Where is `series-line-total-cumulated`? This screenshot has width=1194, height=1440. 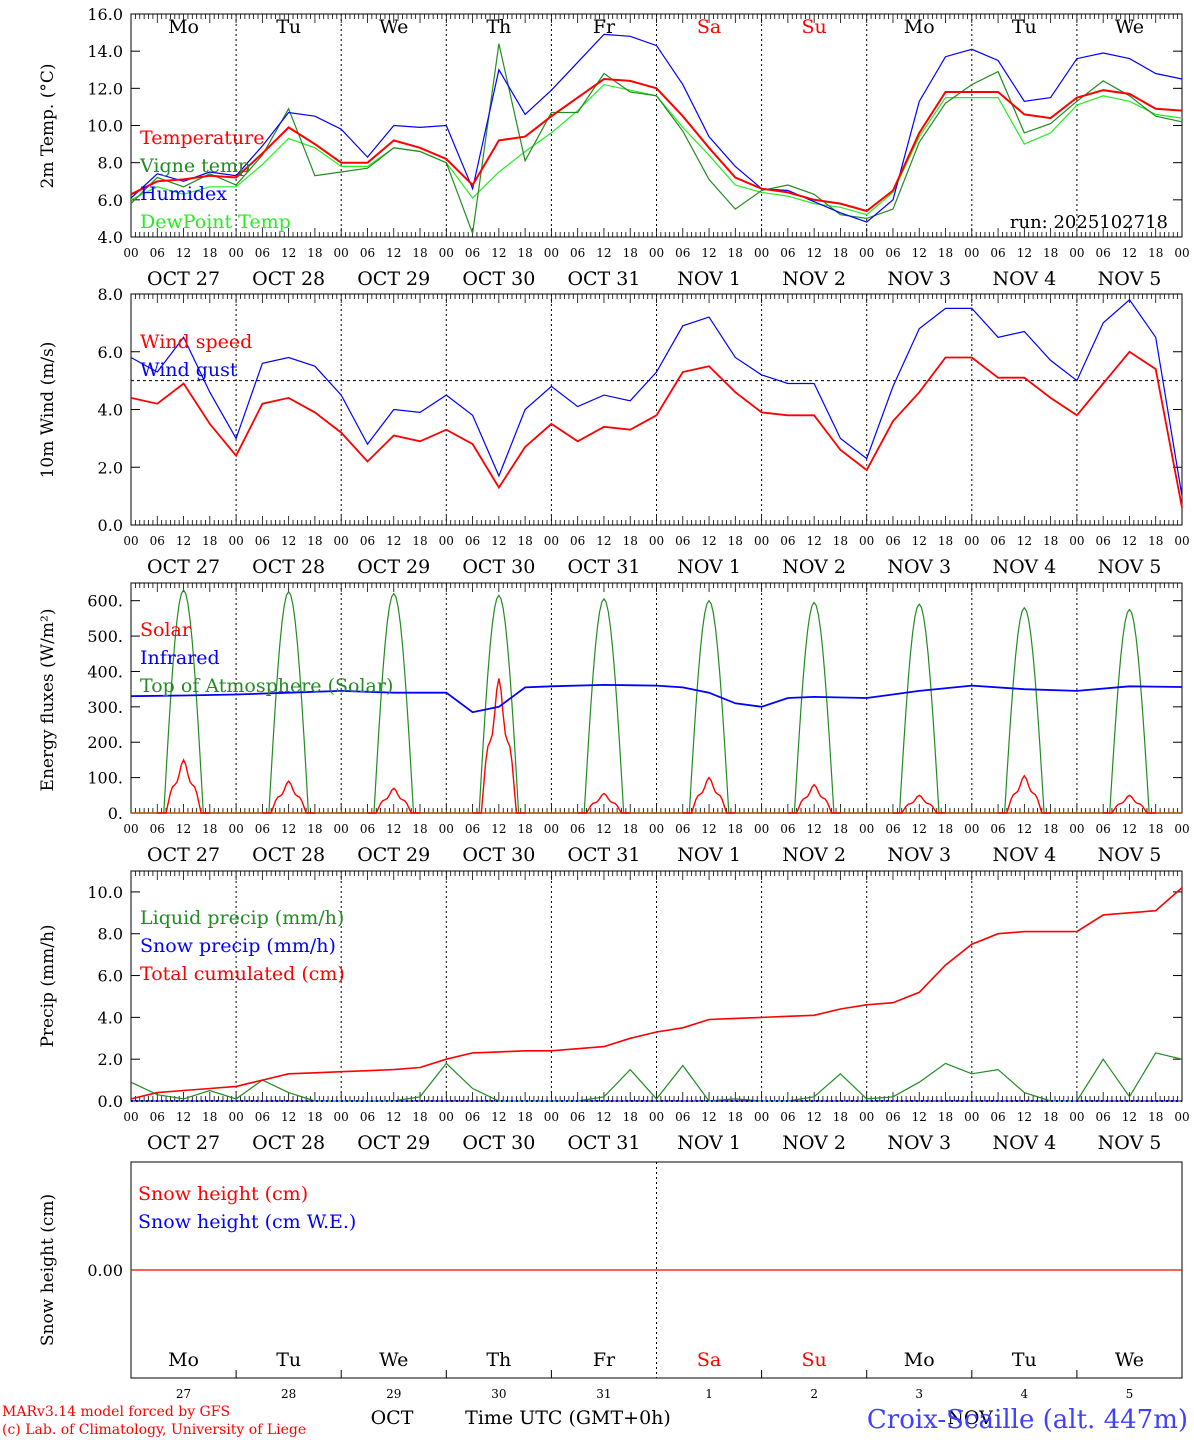
series-line-total-cumulated is located at coordinates (656, 993).